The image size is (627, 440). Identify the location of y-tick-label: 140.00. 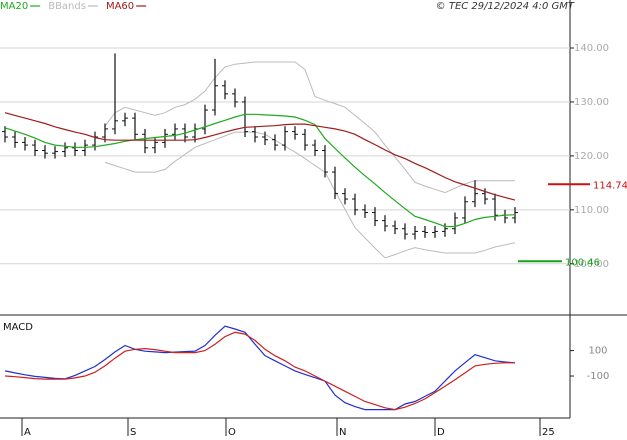
(591, 48).